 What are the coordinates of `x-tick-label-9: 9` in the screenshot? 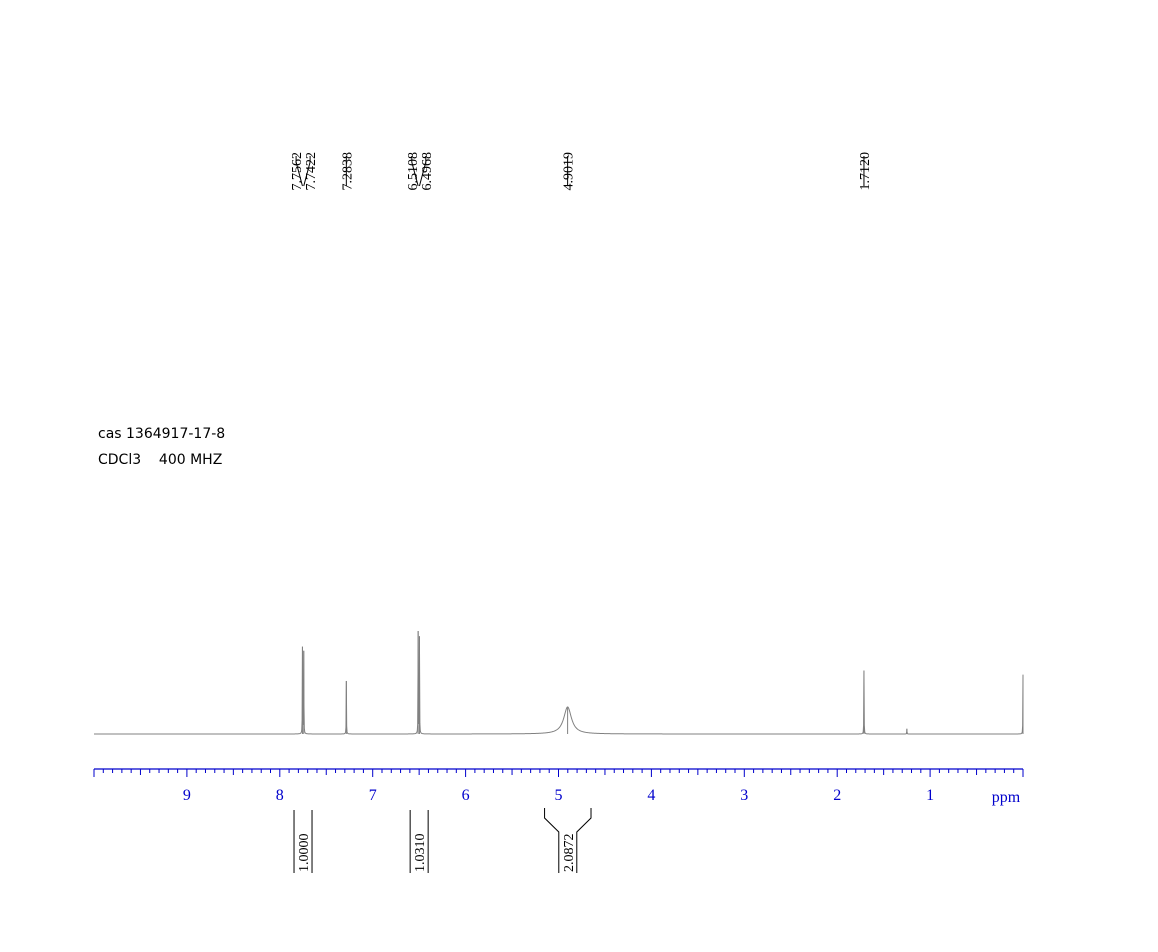 It's located at (187, 795).